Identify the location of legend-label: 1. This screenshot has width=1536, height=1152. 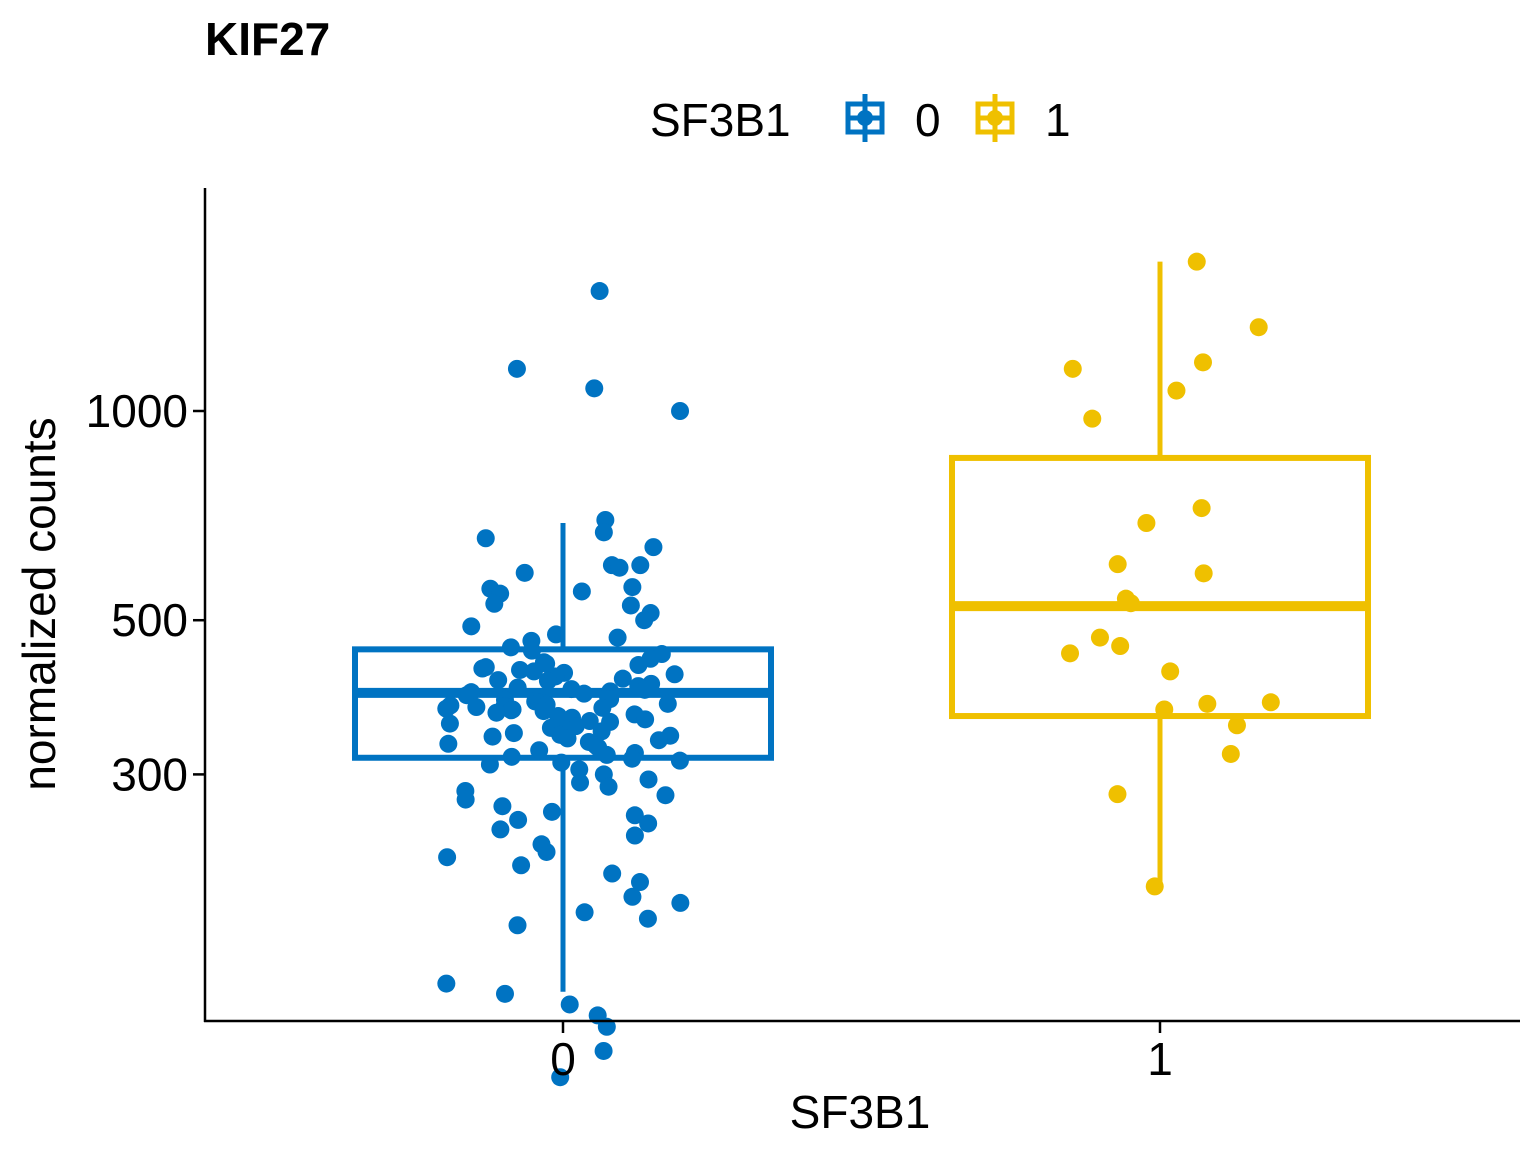
(1058, 120).